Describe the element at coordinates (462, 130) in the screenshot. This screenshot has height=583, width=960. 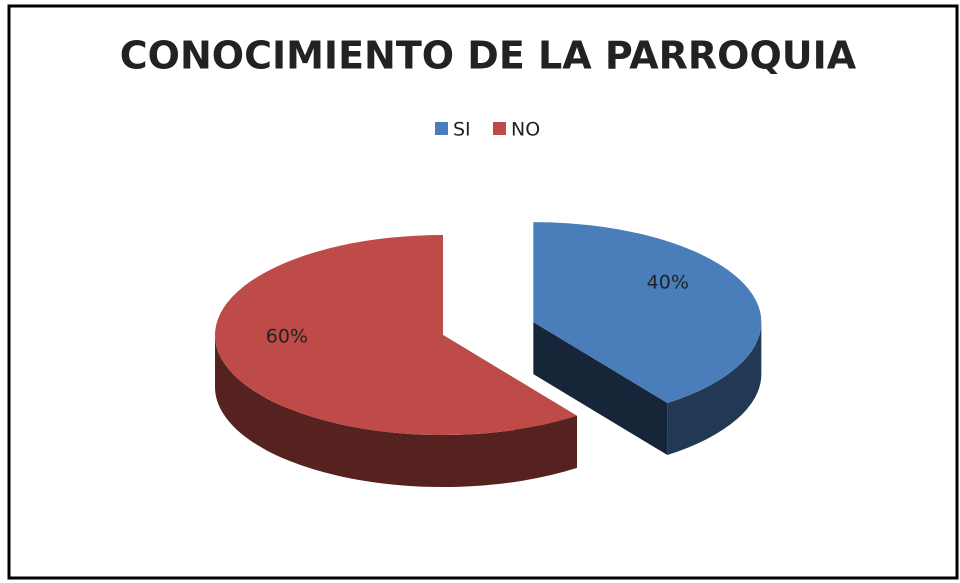
I see `legend-label: SI` at that location.